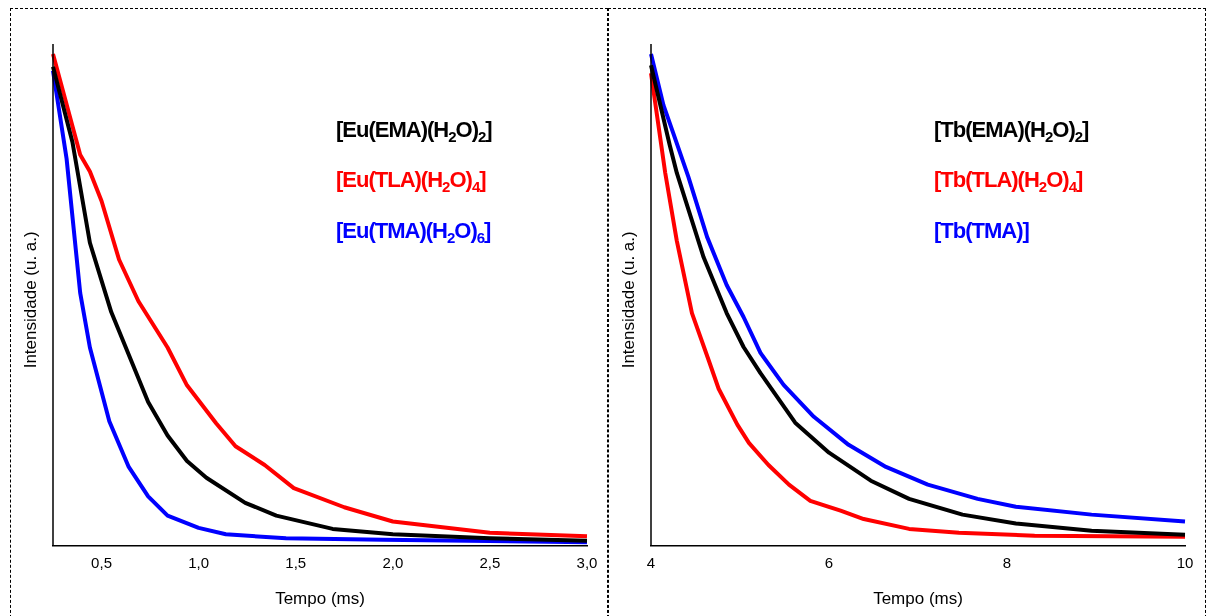 The height and width of the screenshot is (616, 1211). Describe the element at coordinates (1007, 562) in the screenshot. I see `x-tick-label: 8` at that location.